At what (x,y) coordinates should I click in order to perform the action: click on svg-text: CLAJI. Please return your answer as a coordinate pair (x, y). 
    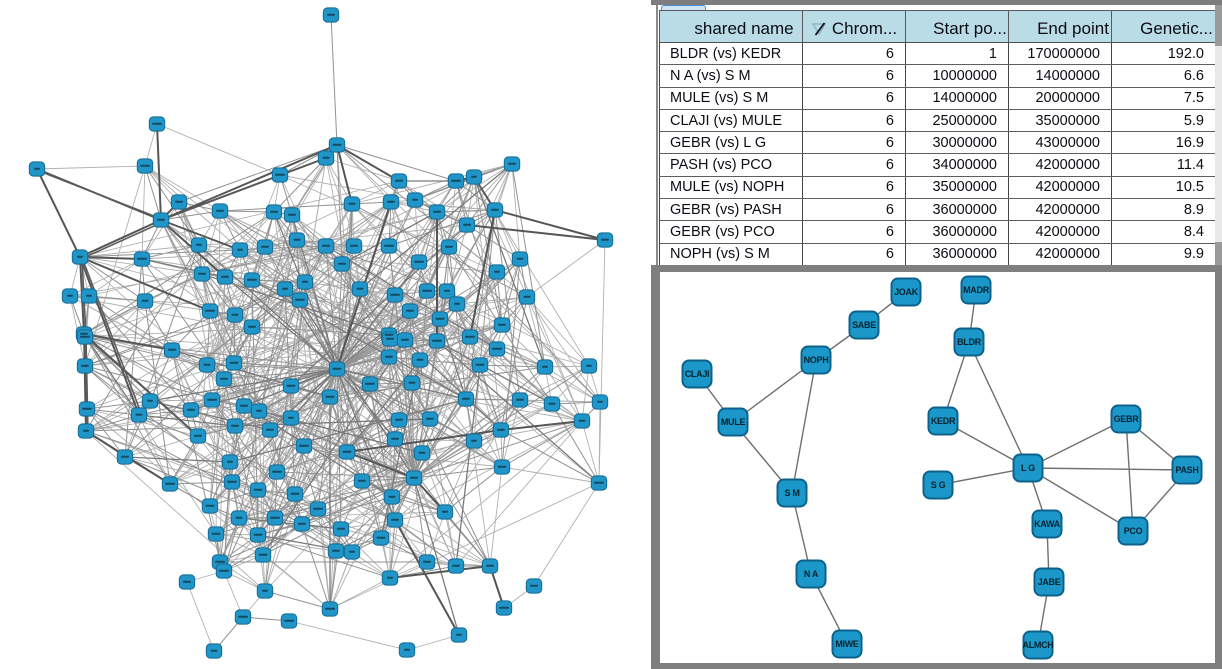
    Looking at the image, I should click on (697, 374).